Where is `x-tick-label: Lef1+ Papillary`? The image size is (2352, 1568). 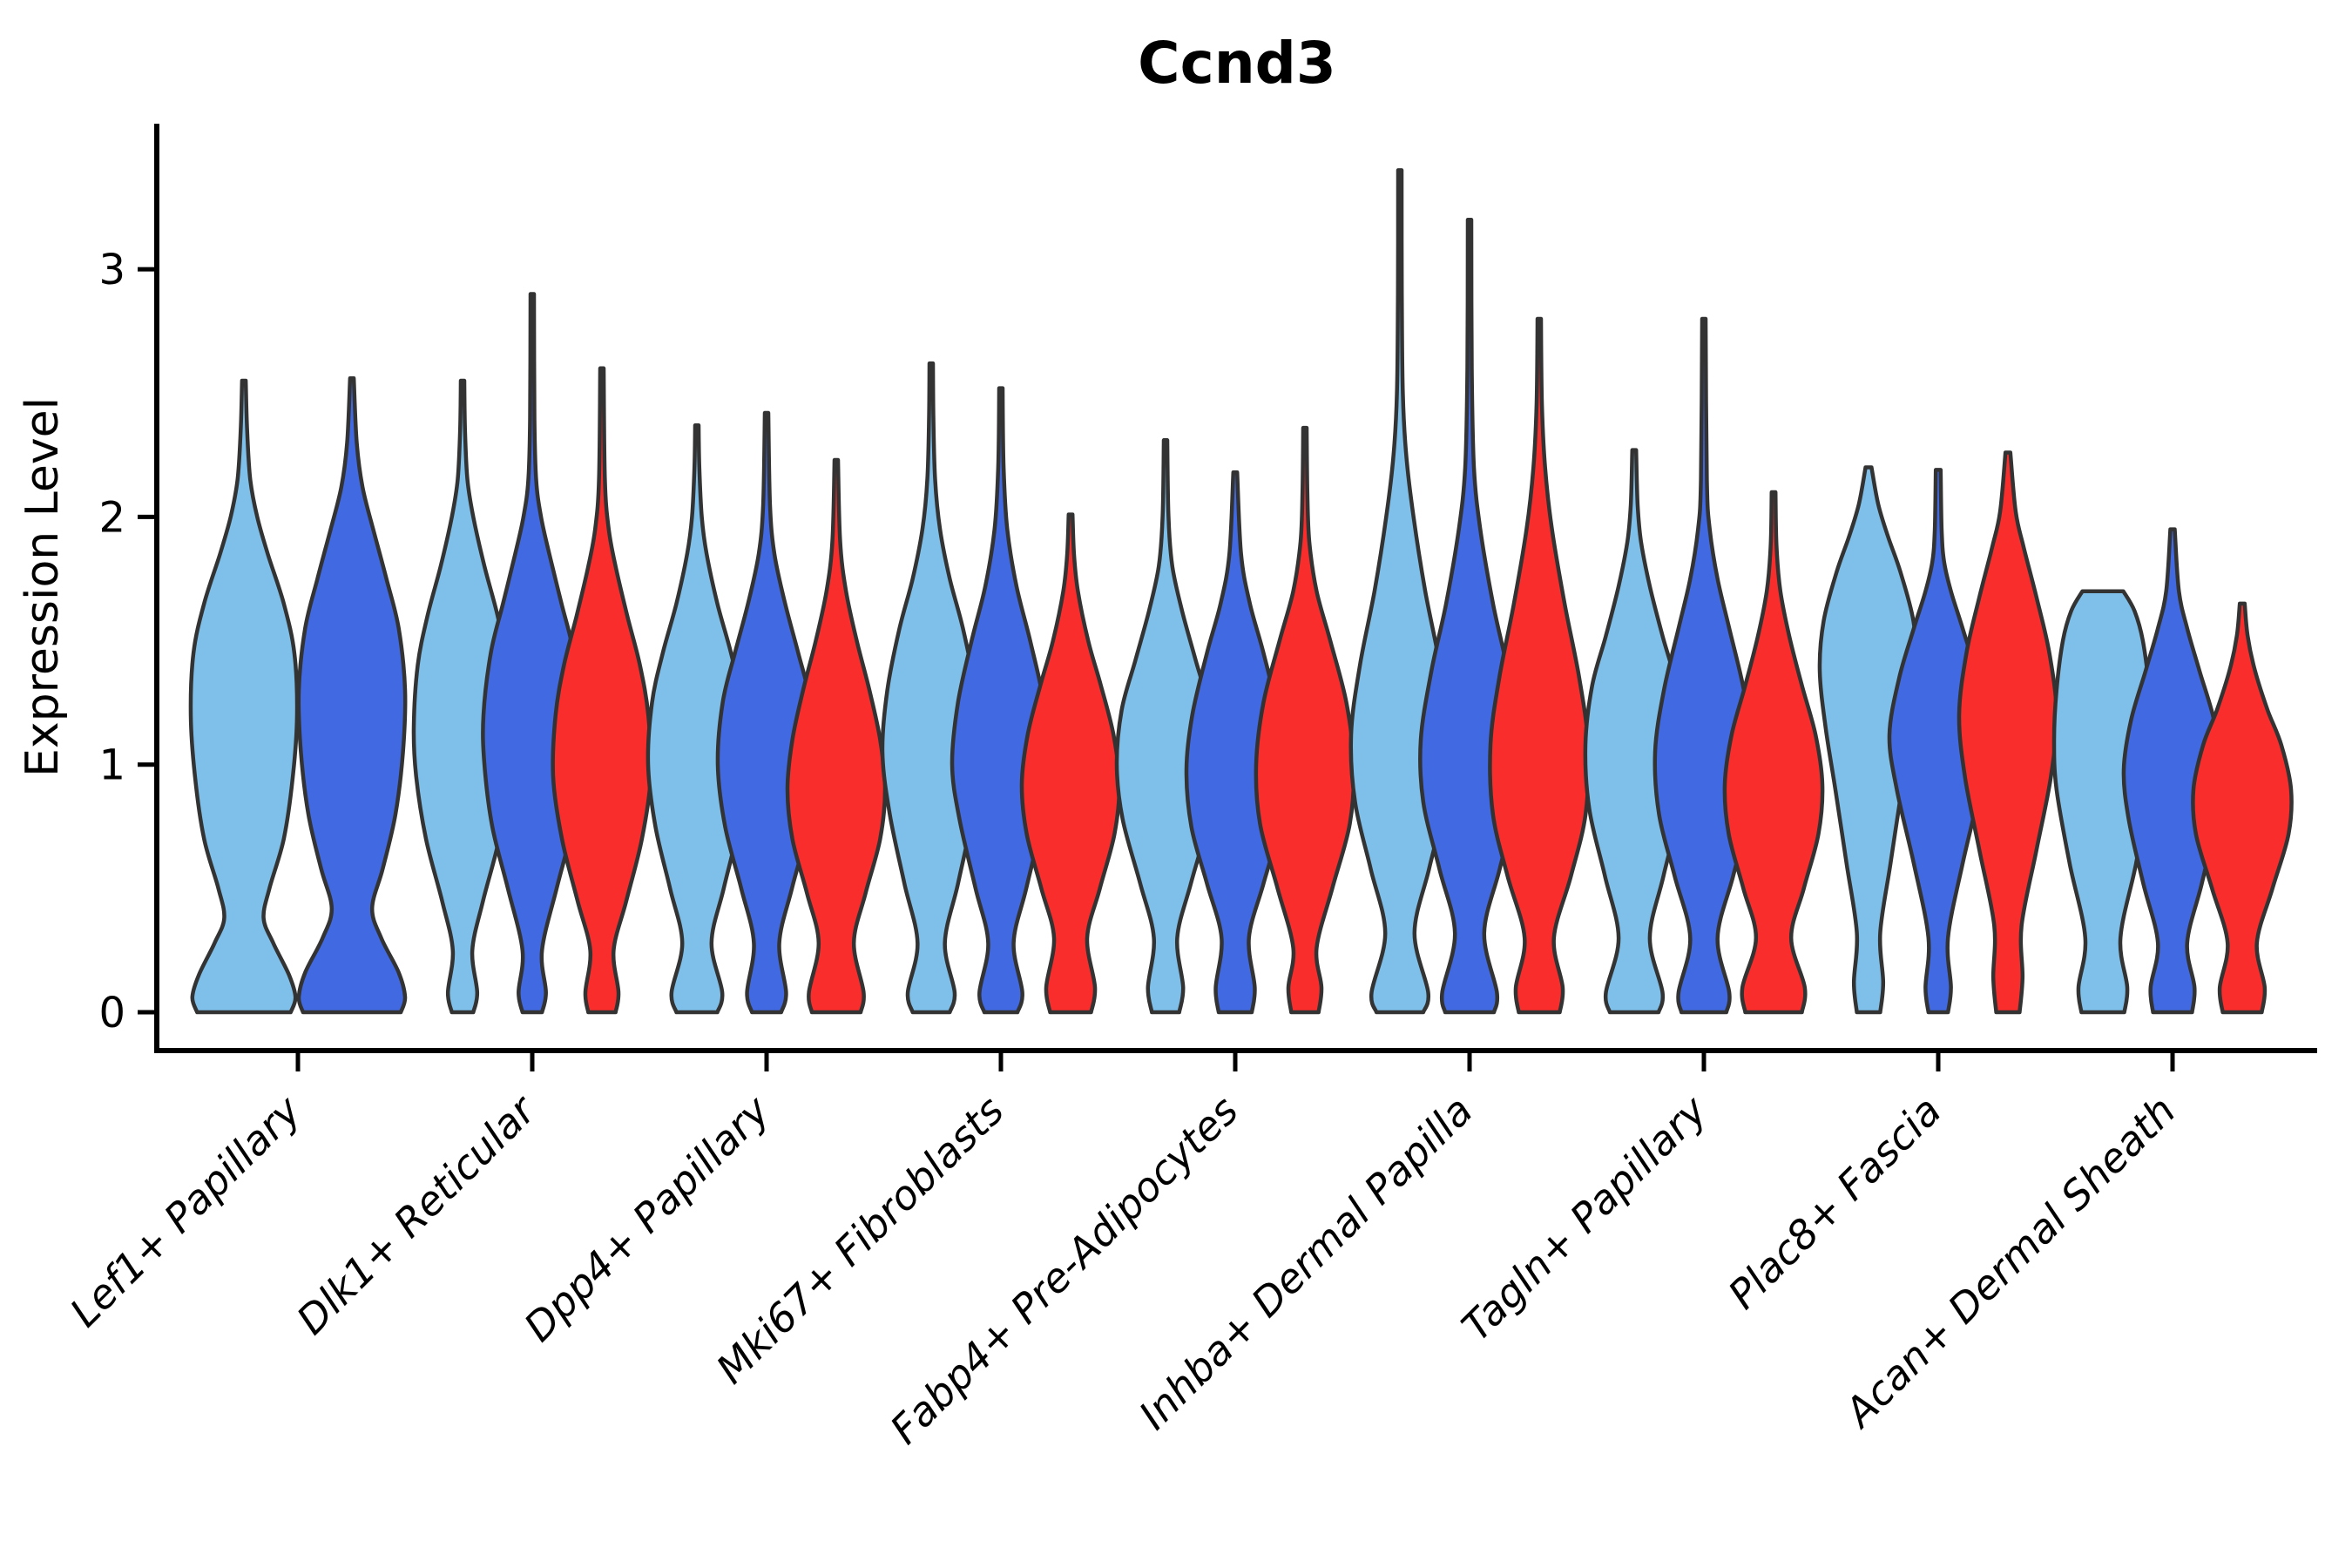
x-tick-label: Lef1+ Papillary is located at coordinates (185, 1211).